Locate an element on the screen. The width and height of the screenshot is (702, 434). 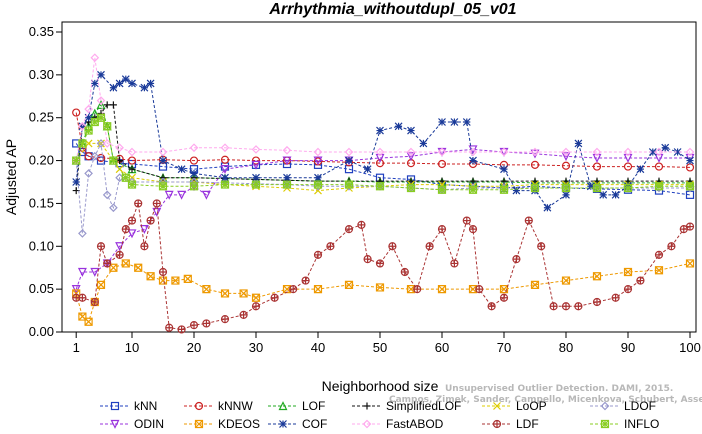
series-line is located at coordinates (383, 292).